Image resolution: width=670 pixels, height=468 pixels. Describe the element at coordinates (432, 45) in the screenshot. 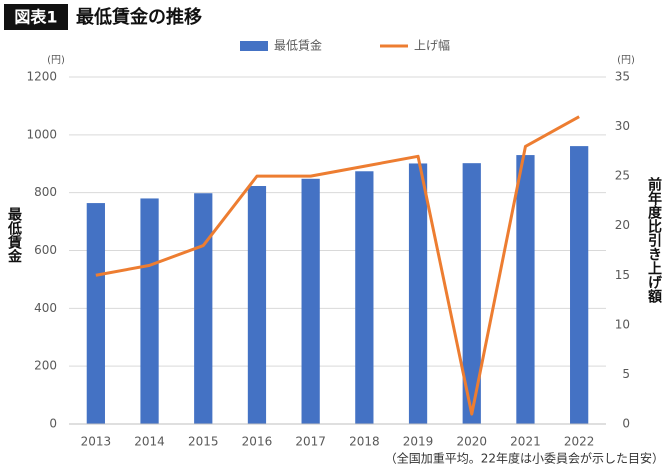

I see `legend-label: 上げ幅` at that location.